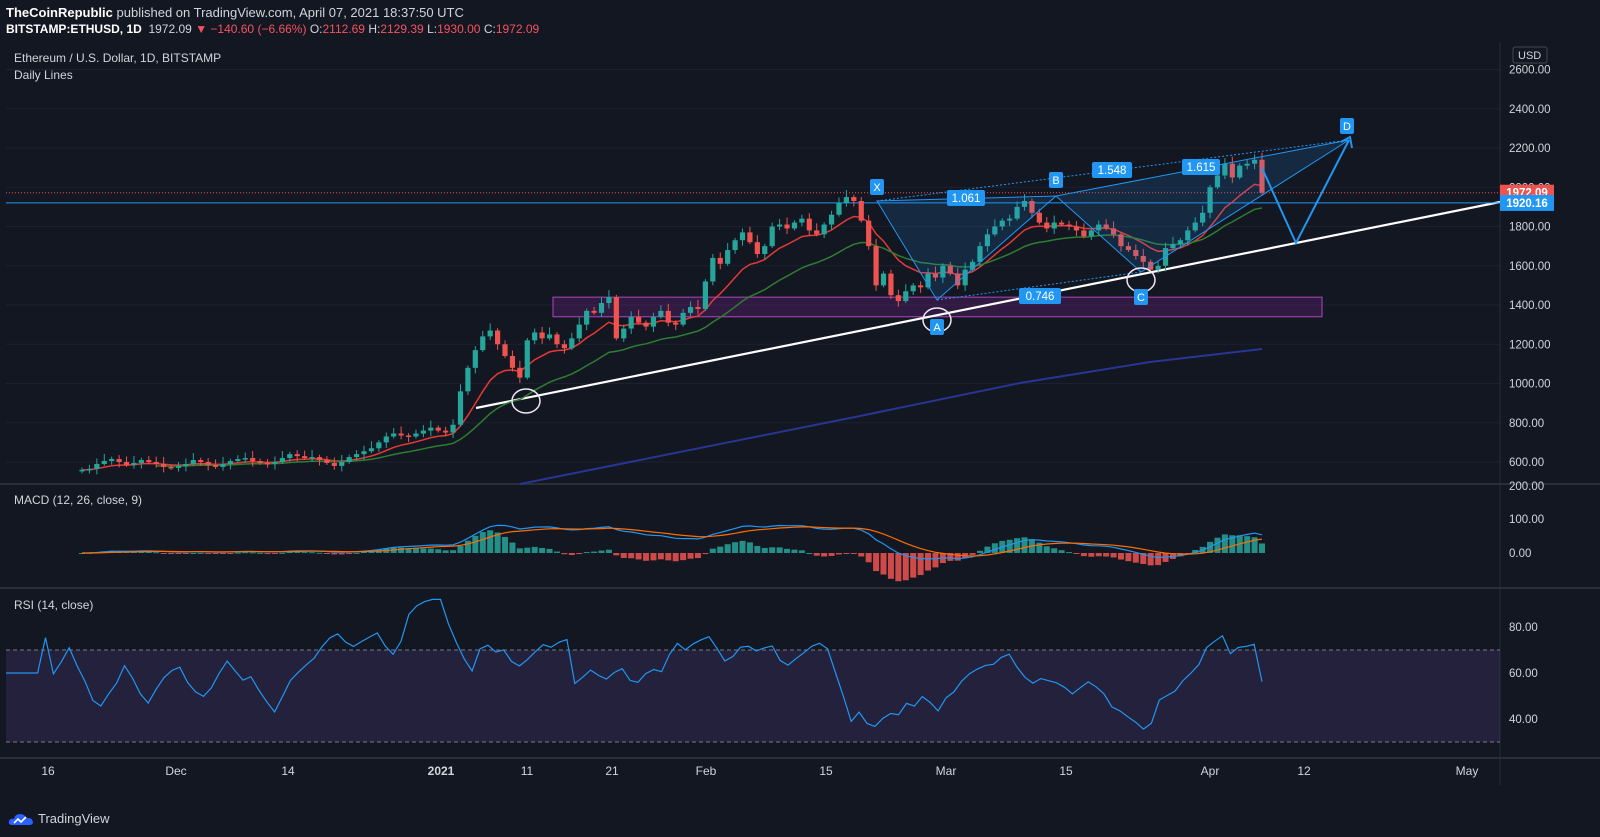 This screenshot has width=1600, height=837. Describe the element at coordinates (59, 12) in the screenshot. I see `publisher-name: TheCoinRepublic` at that location.